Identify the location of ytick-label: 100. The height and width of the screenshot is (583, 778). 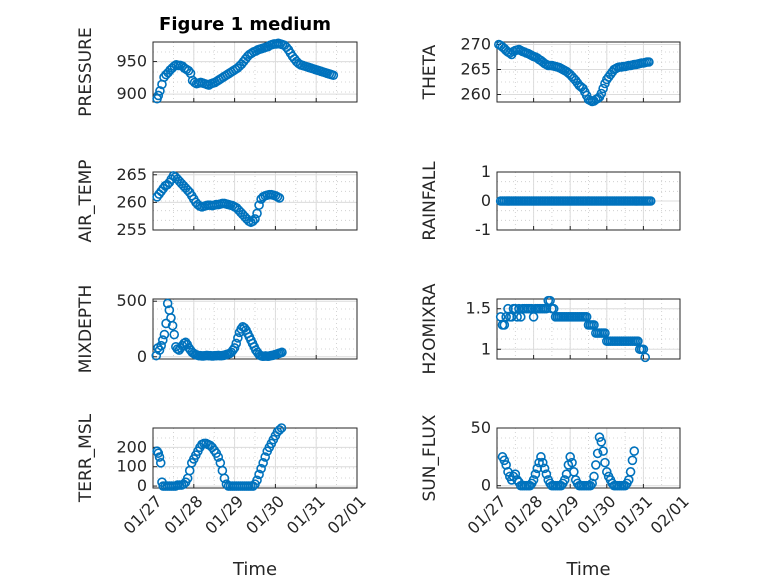
(131, 466).